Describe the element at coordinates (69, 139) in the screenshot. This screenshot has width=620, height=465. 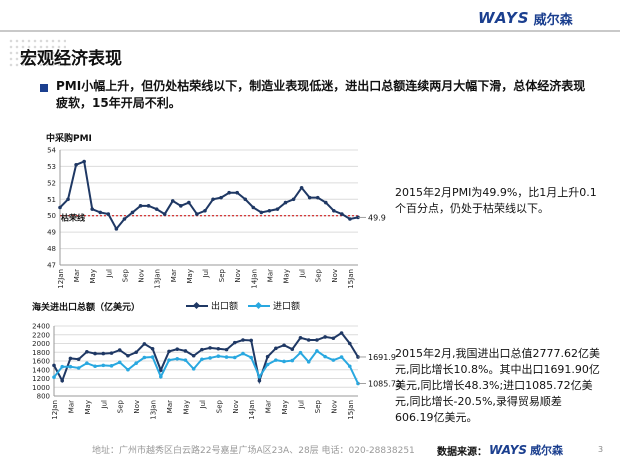
I see `pmi-chart-title: 中采购PMI` at that location.